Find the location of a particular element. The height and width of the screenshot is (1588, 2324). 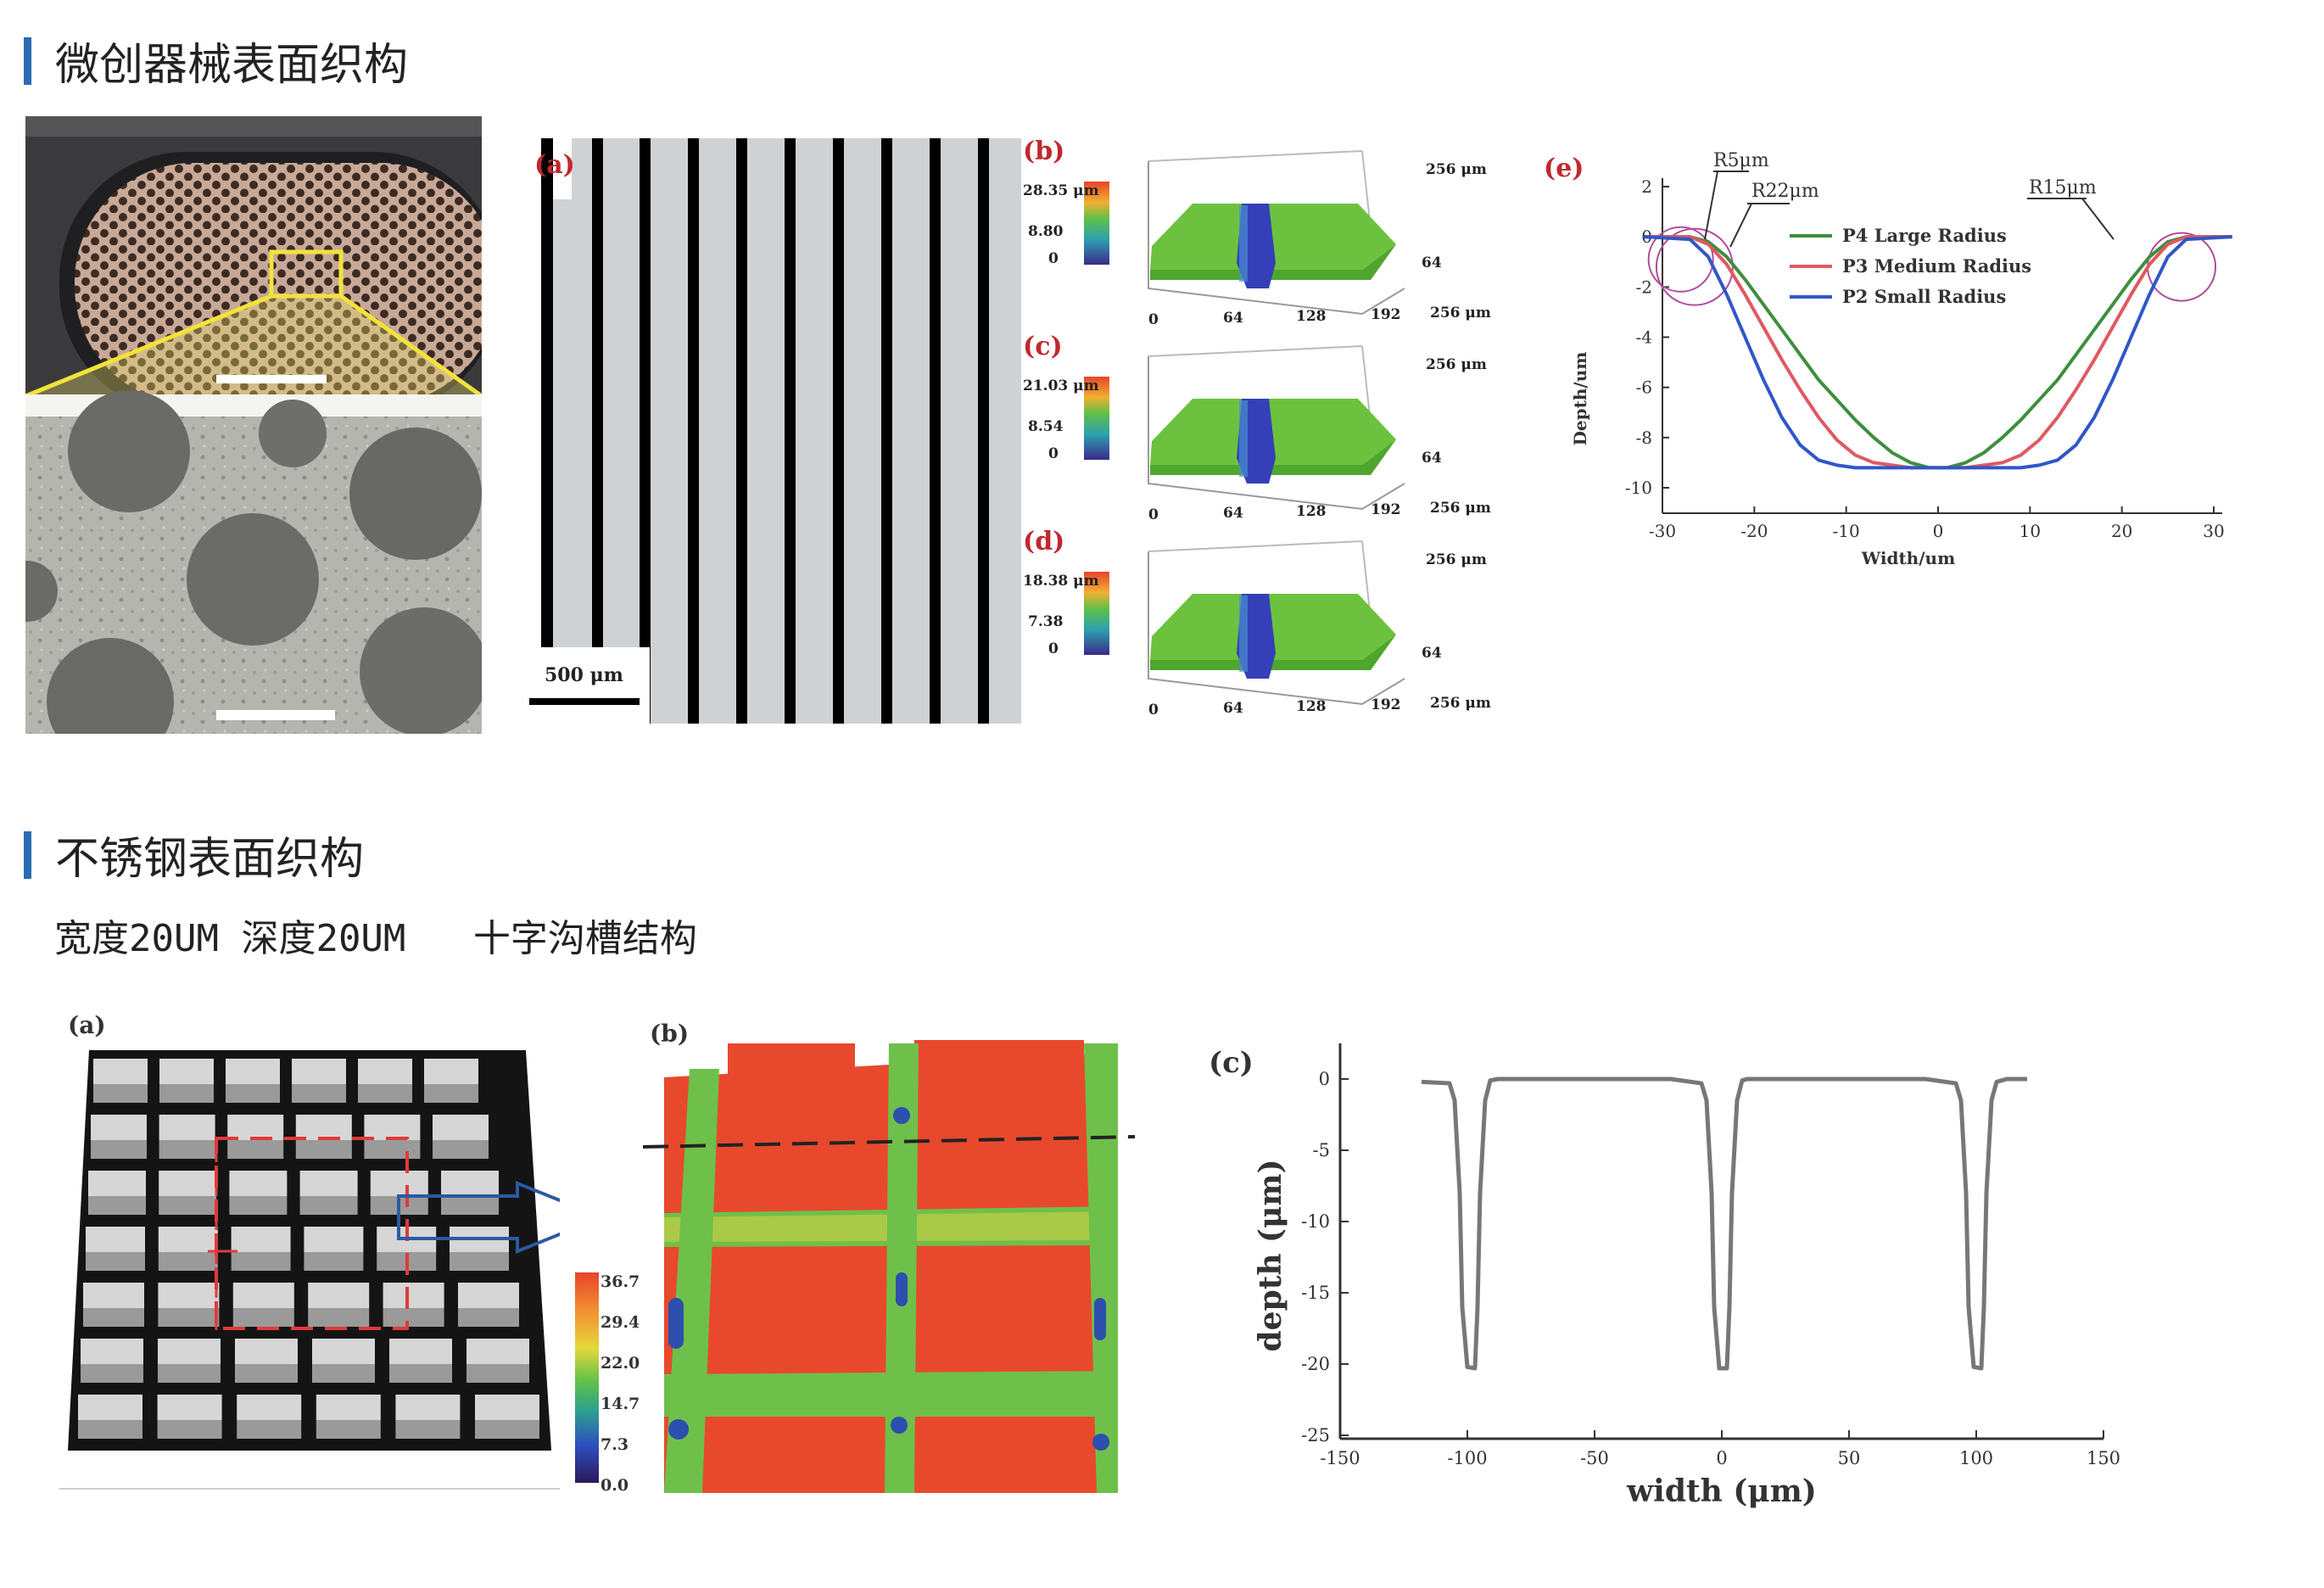

x-axis-tick-label: 192 is located at coordinates (1386, 314).